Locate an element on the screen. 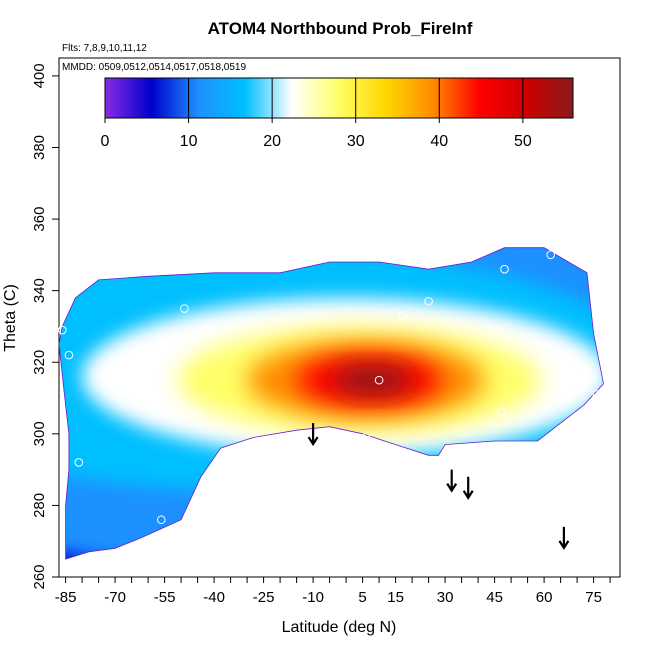 The height and width of the screenshot is (650, 650). heat-blob is located at coordinates (372, 380).